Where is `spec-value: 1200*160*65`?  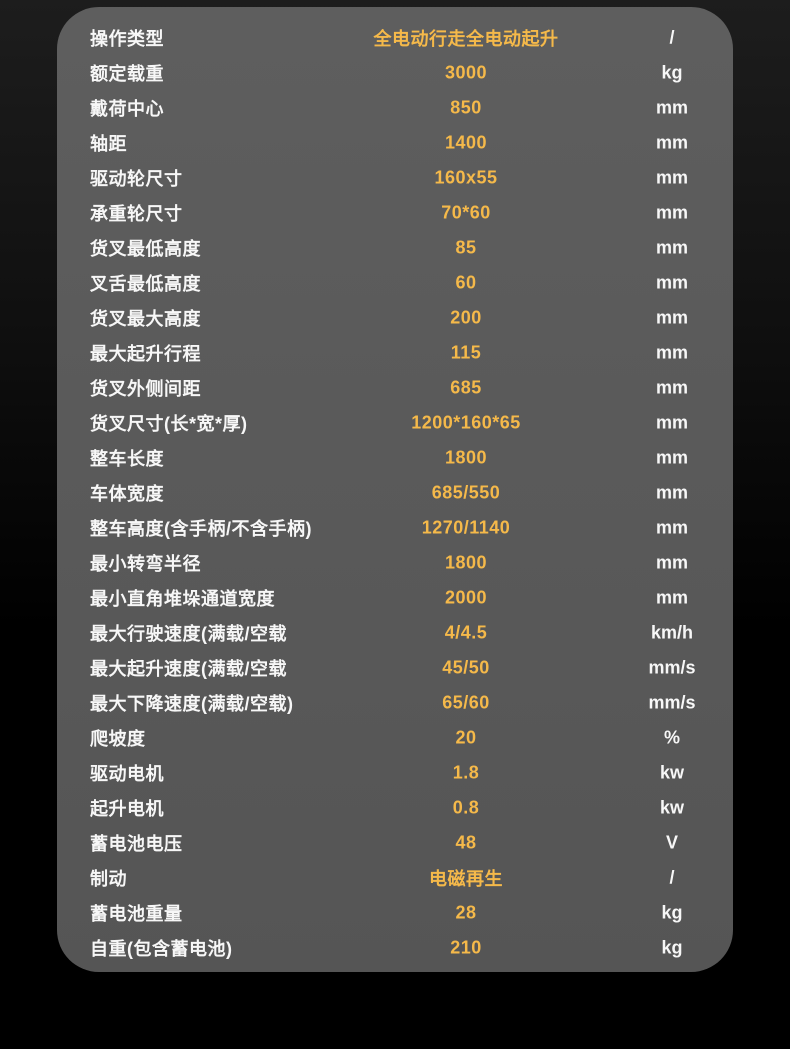 spec-value: 1200*160*65 is located at coordinates (466, 422).